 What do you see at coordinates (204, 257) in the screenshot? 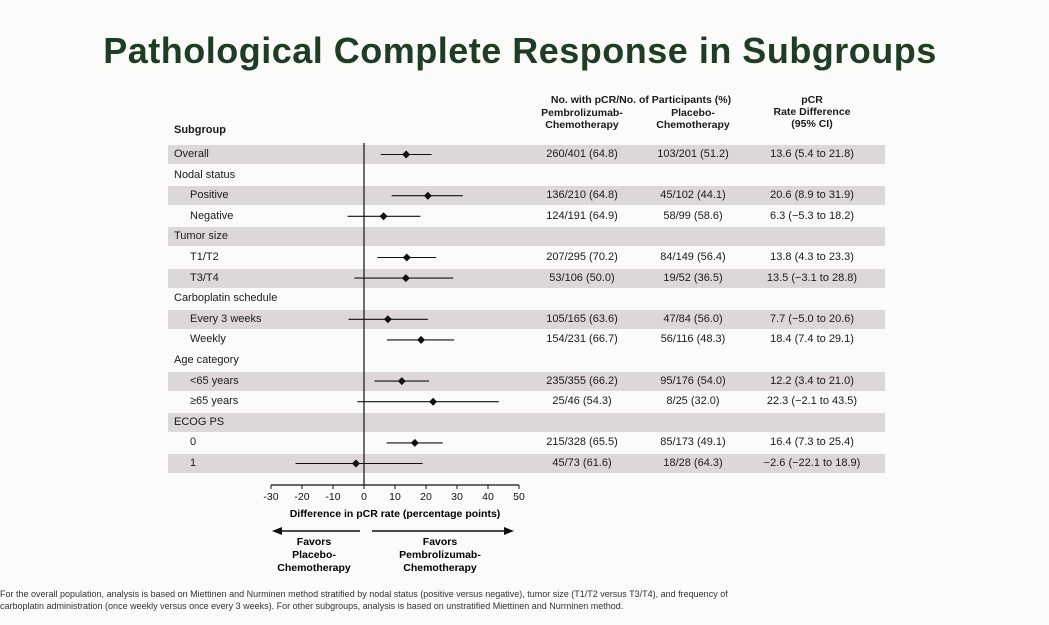
I see `subgroup-label: T1/T2` at bounding box center [204, 257].